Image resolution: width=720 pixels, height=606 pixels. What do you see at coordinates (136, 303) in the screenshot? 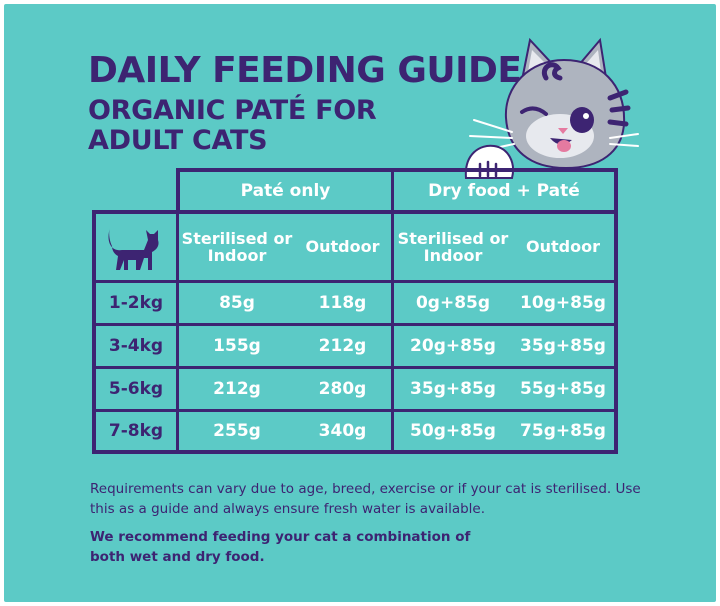
I see `row-weight-label: 1-2kg` at bounding box center [136, 303].